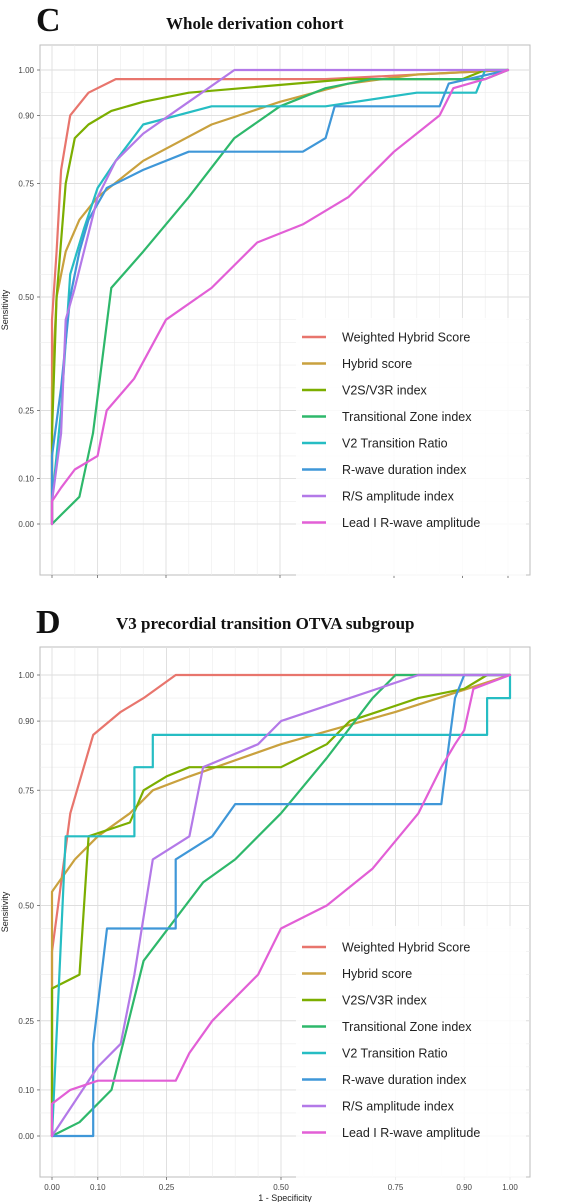  Describe the element at coordinates (167, 1187) in the screenshot. I see `x-tick-label: 0.25` at that location.